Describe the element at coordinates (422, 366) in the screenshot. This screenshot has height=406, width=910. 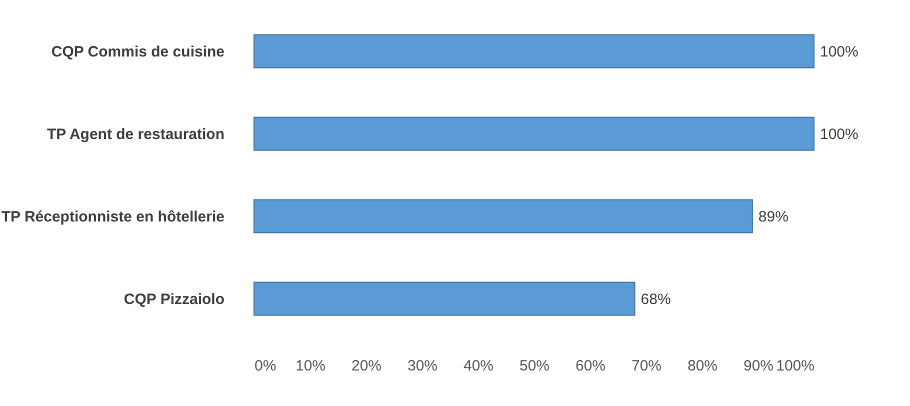
I see `x-tick-label: 30%` at that location.